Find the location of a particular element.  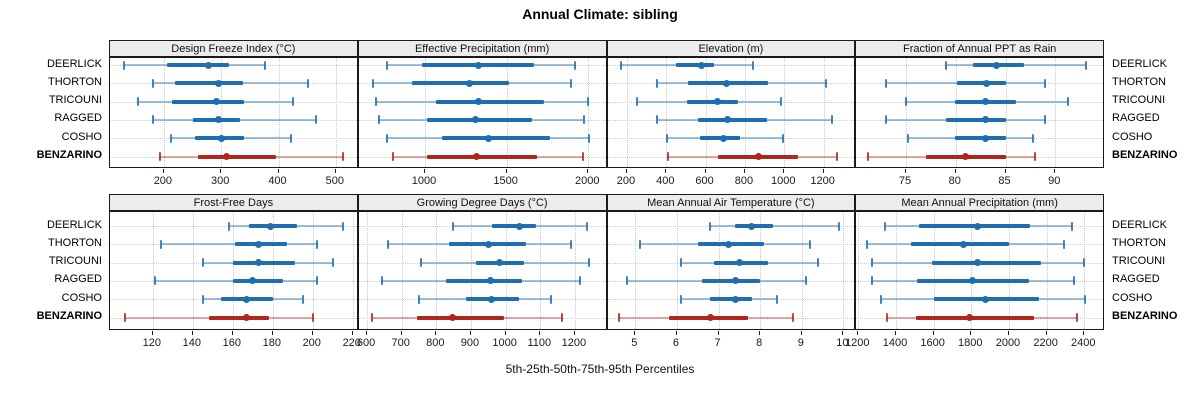

station-label-left-tricouni: TRICOUNI is located at coordinates (75, 100).